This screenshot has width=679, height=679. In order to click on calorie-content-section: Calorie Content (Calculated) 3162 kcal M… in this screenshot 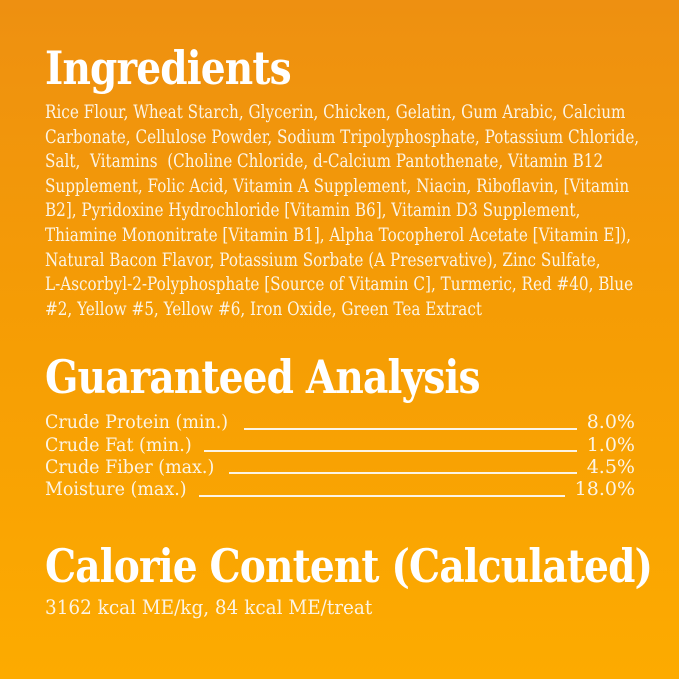, I will do `click(349, 578)`.